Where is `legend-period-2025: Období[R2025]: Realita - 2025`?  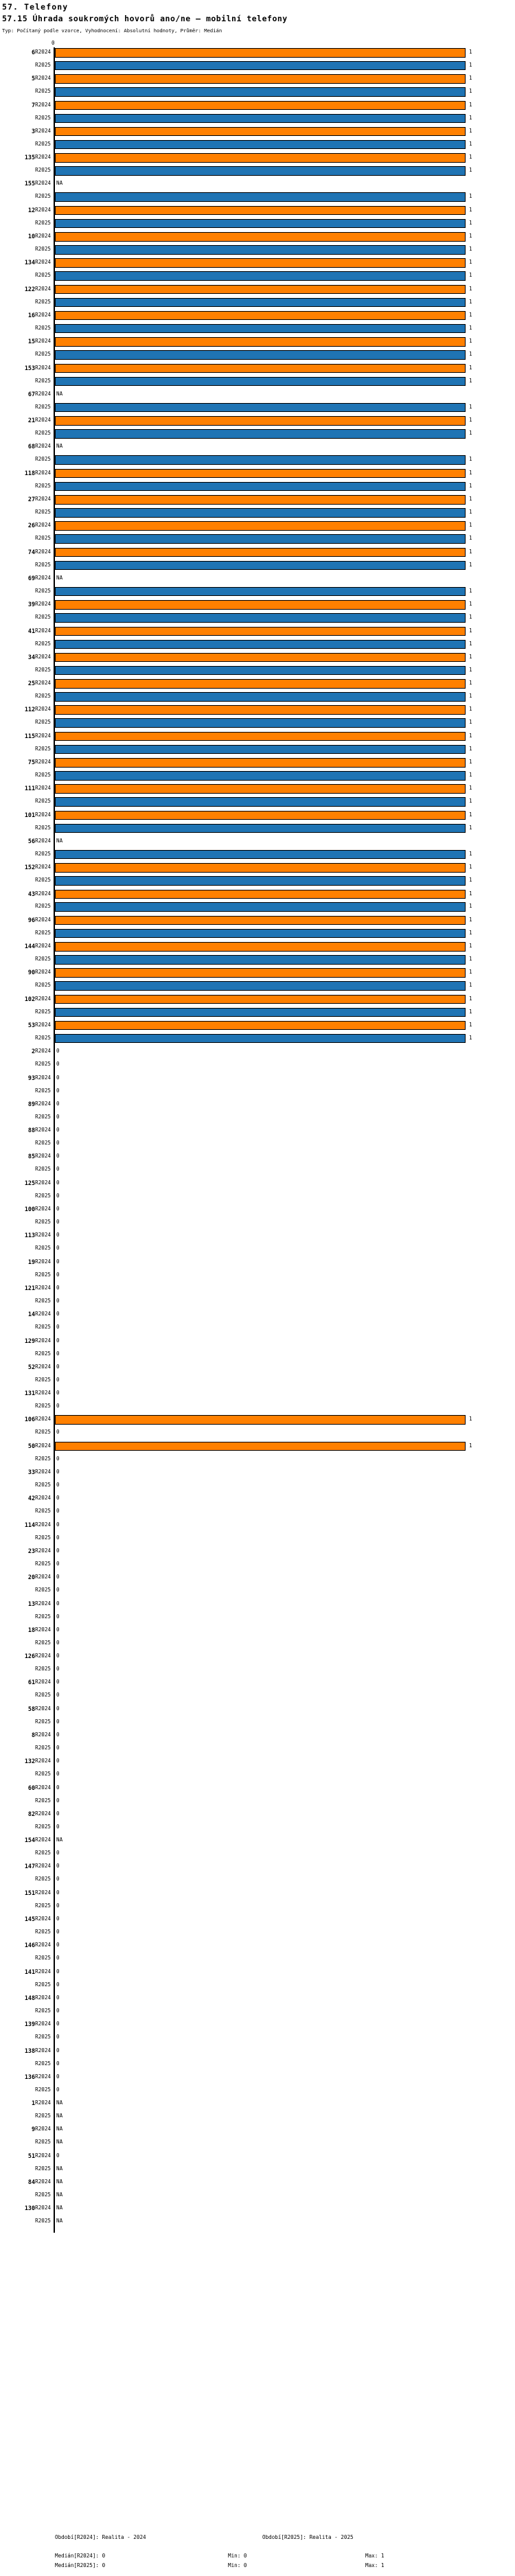 legend-period-2025: Období[R2025]: Realita - 2025 is located at coordinates (308, 2537).